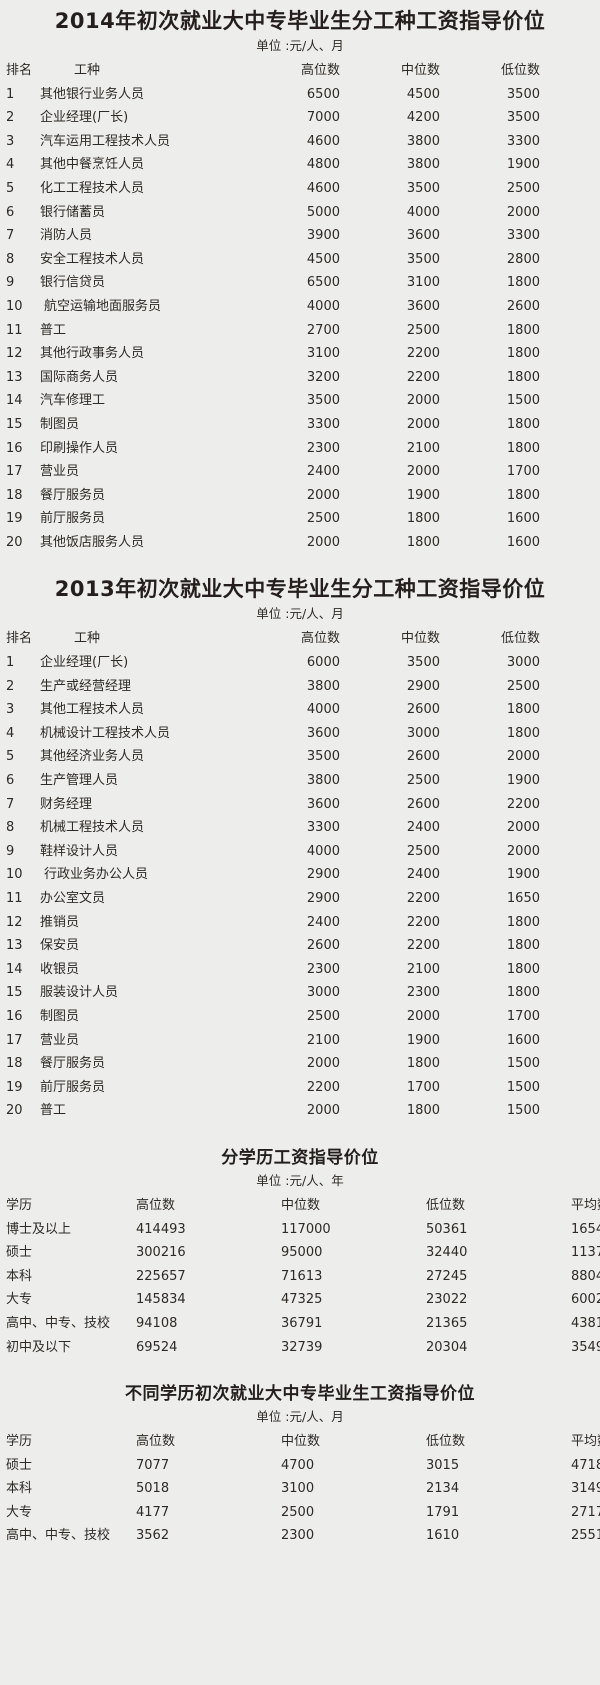 The width and height of the screenshot is (600, 1685). What do you see at coordinates (14, 1111) in the screenshot?
I see `cell-rank: 20` at bounding box center [14, 1111].